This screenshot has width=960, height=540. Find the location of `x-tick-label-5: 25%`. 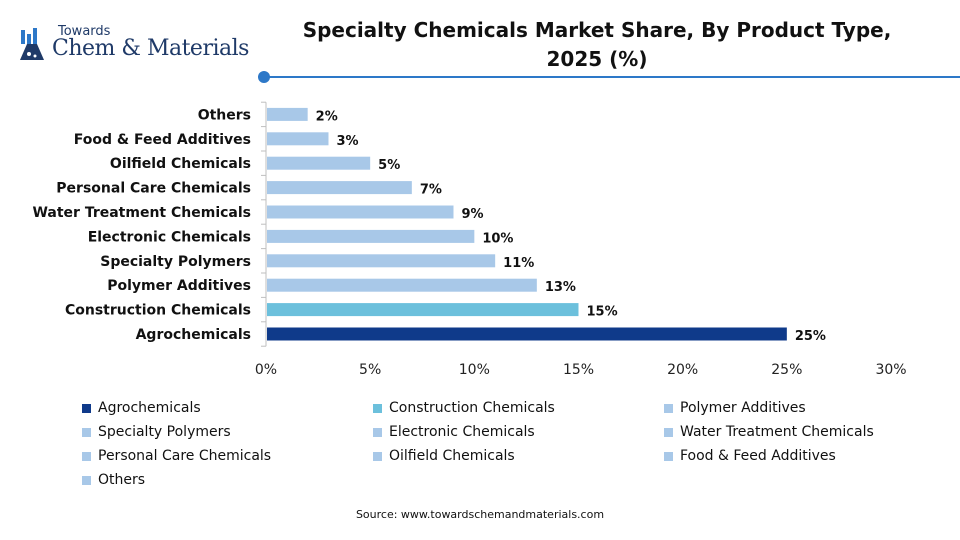

x-tick-label-5: 25% is located at coordinates (786, 370).